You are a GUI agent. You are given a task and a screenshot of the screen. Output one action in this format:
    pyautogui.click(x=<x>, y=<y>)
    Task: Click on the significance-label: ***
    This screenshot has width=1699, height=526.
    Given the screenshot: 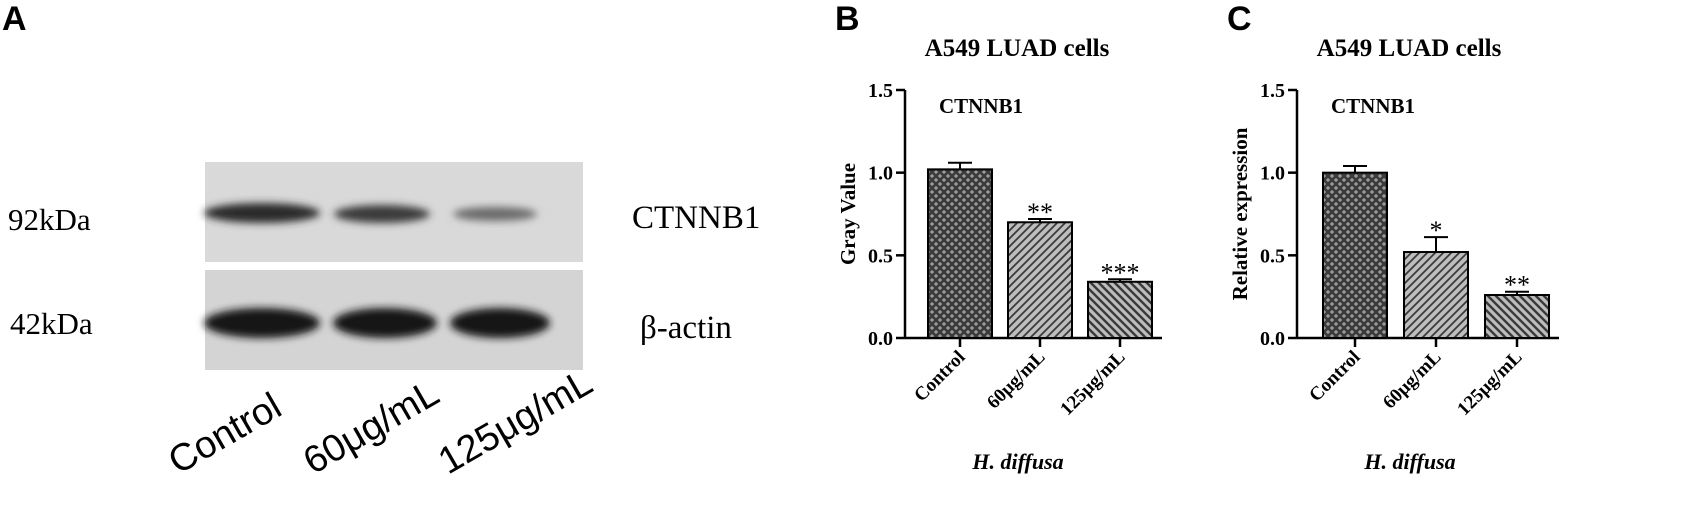 What is the action you would take?
    pyautogui.click(x=1120, y=272)
    